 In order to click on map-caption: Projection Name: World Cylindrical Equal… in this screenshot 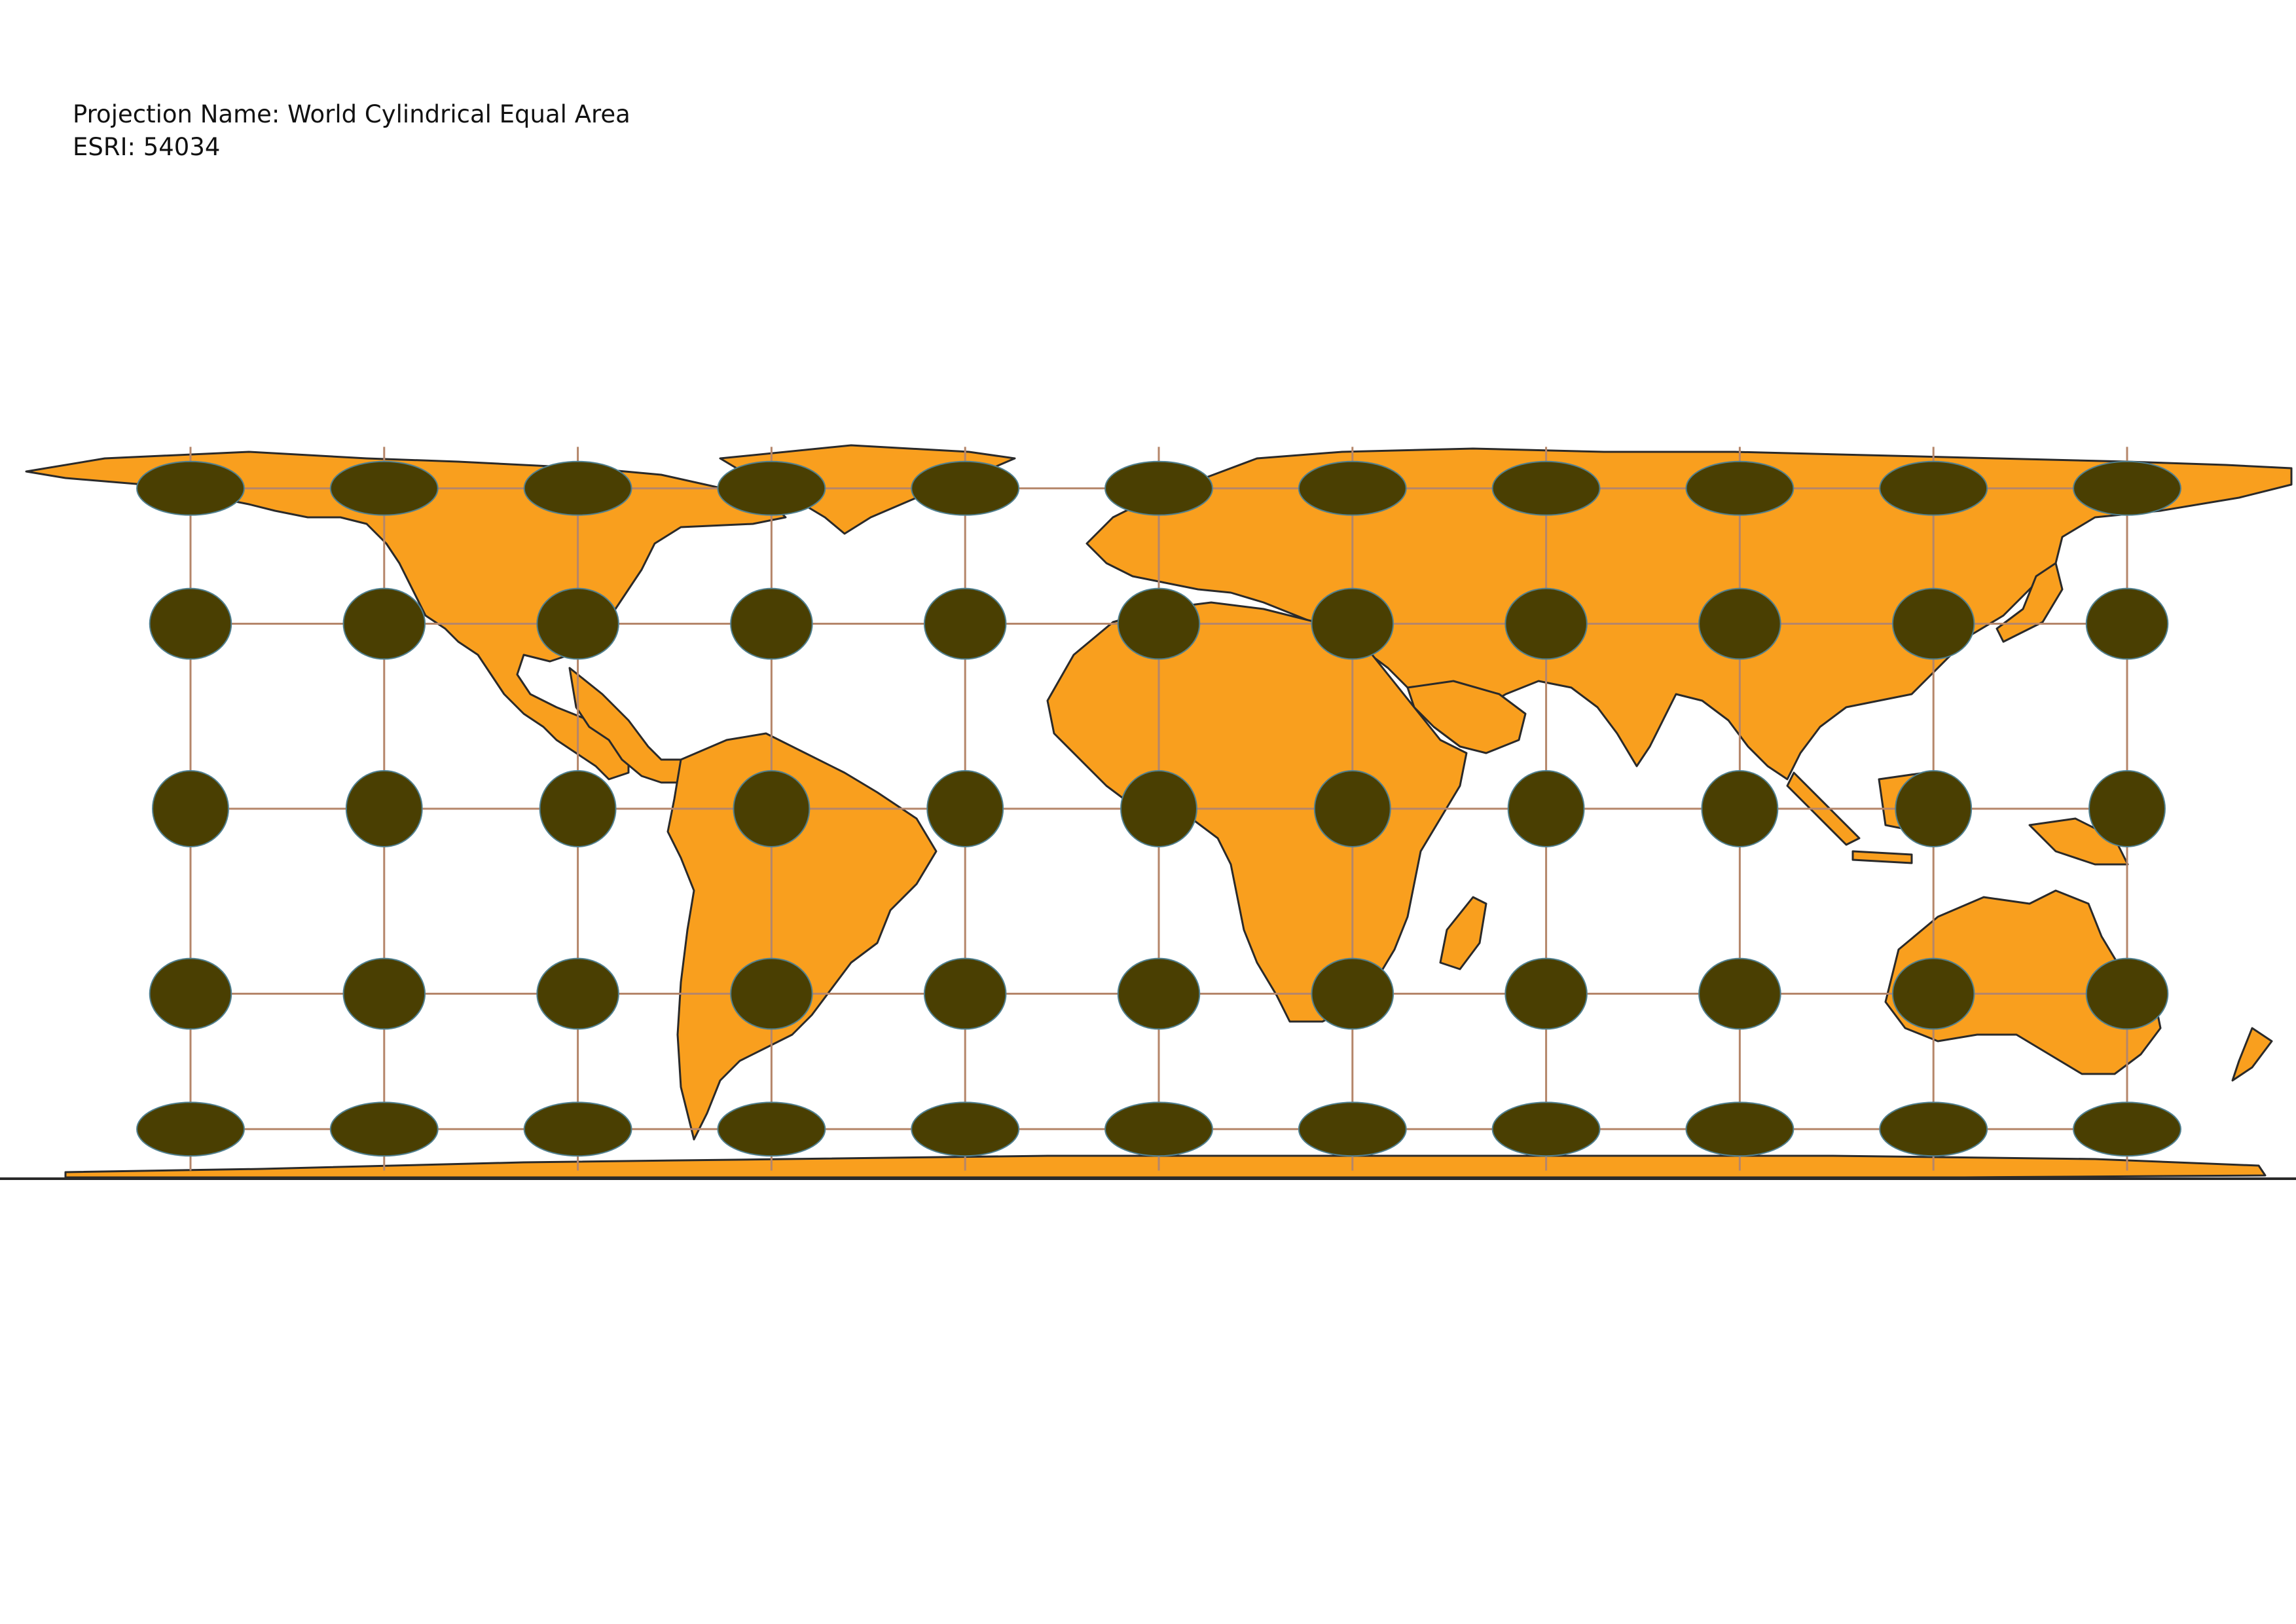, I will do `click(351, 131)`.